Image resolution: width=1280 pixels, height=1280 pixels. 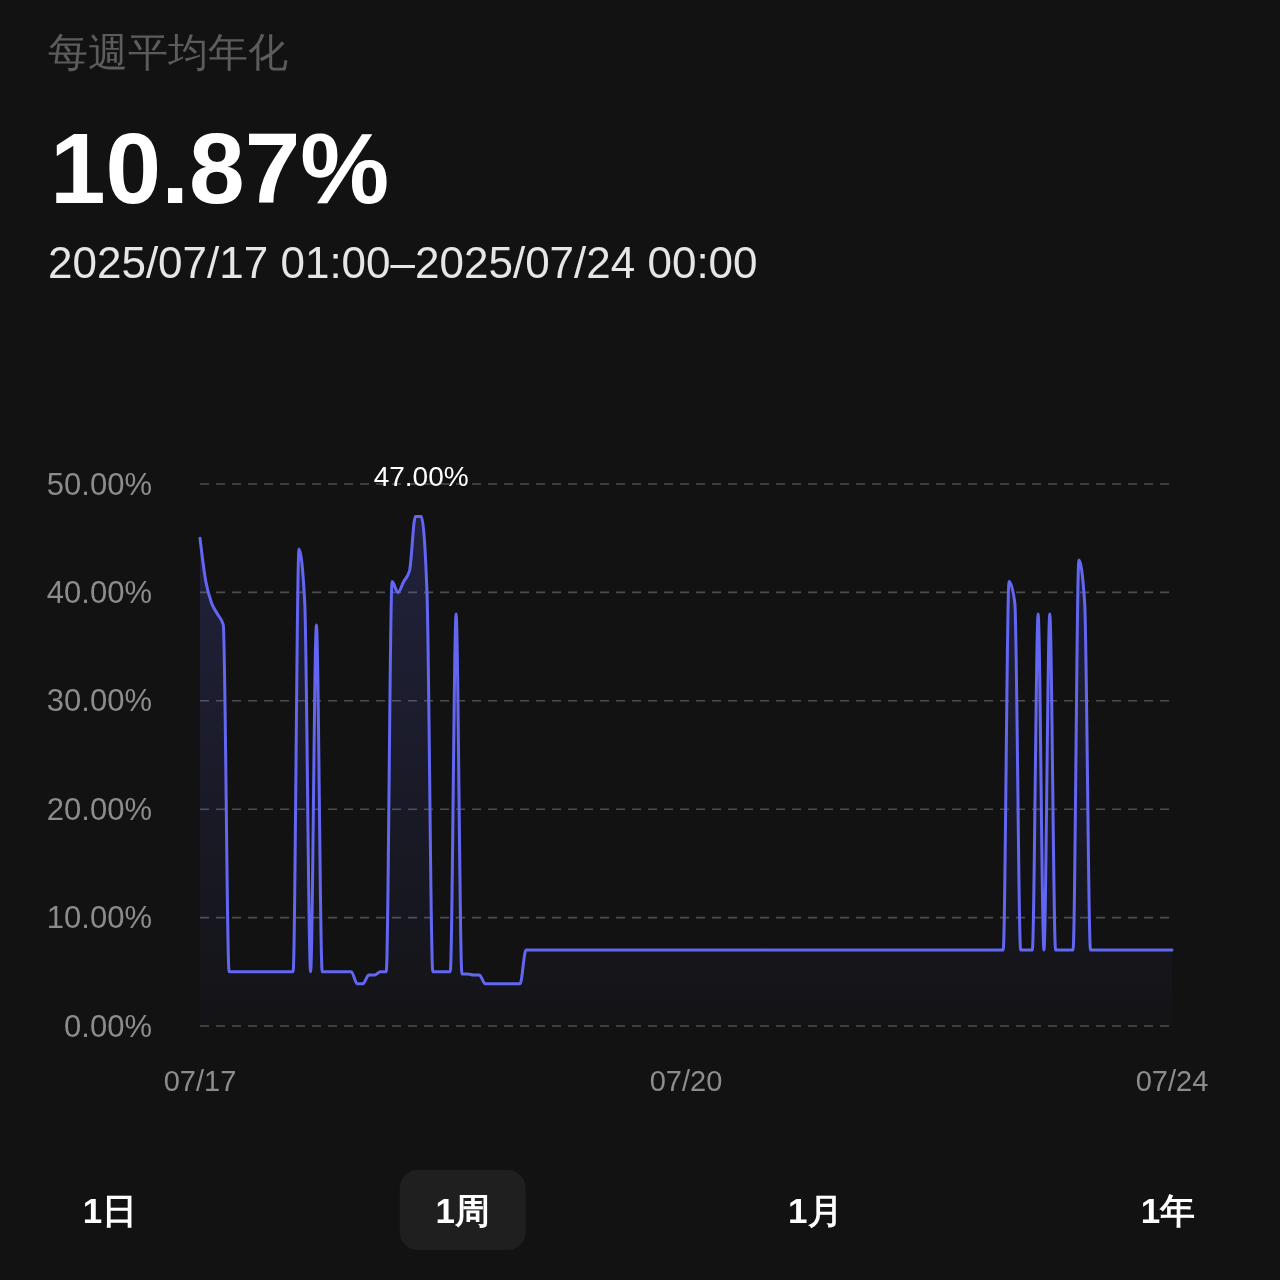 What do you see at coordinates (403, 262) in the screenshot?
I see `annotation: 2025/07/17 01:00–2025/07/24 00:00` at bounding box center [403, 262].